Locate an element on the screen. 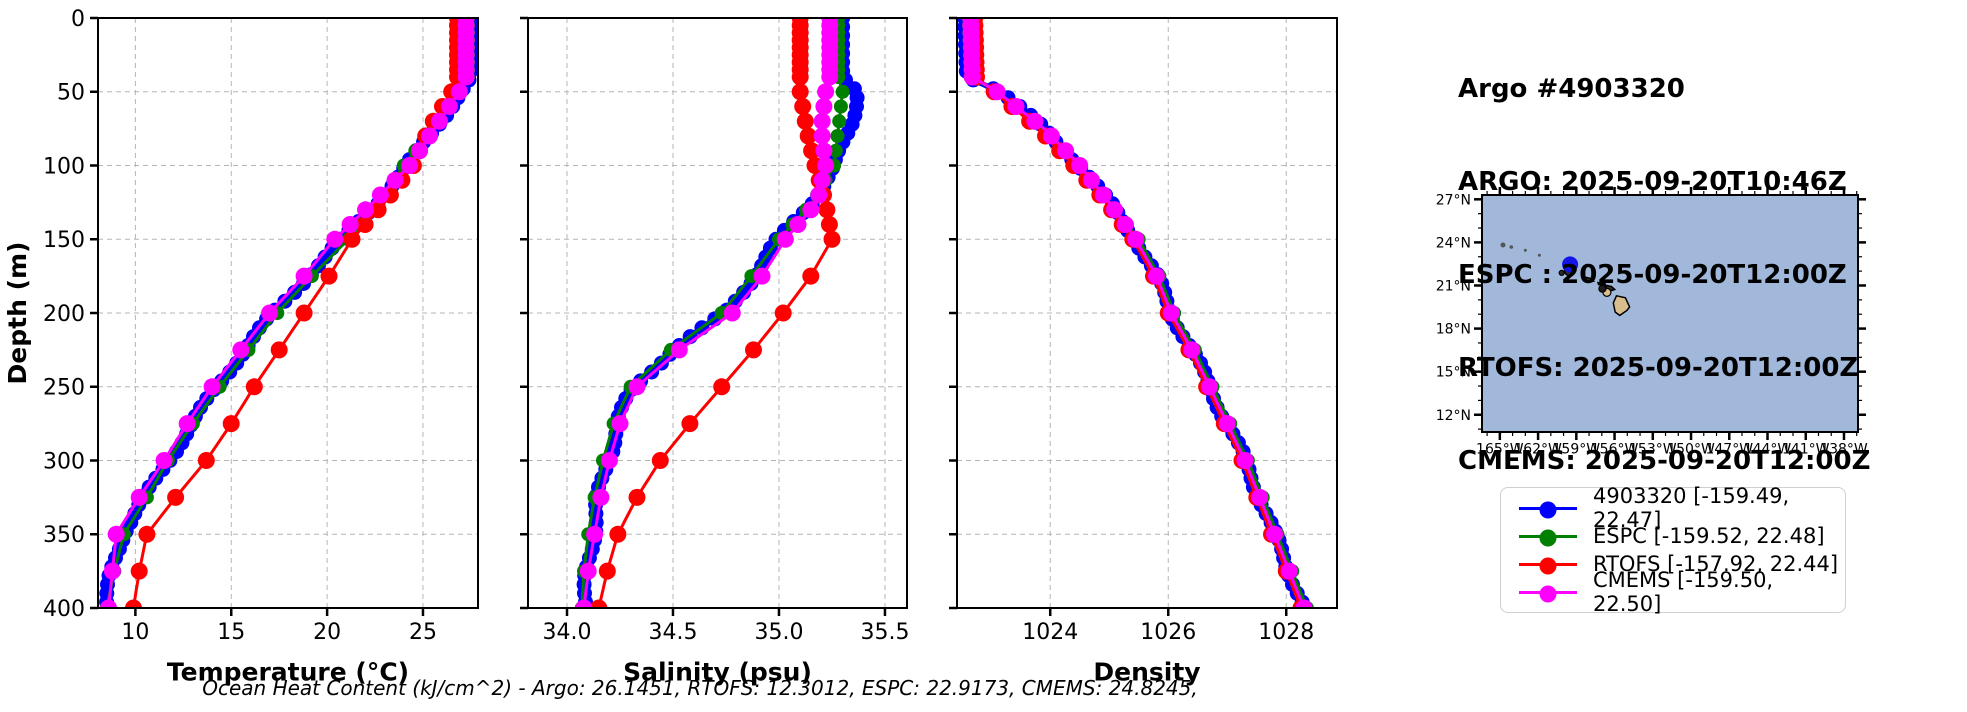 The height and width of the screenshot is (712, 1967). legend-item-rtofs: RTOFS [-157.92, 22.44] is located at coordinates (1682, 564).